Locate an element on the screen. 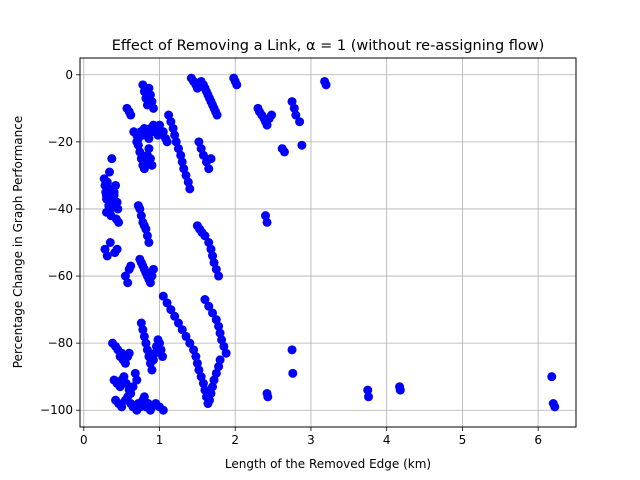 Image resolution: width=640 pixels, height=480 pixels. x-tick-label: 2 is located at coordinates (235, 440).